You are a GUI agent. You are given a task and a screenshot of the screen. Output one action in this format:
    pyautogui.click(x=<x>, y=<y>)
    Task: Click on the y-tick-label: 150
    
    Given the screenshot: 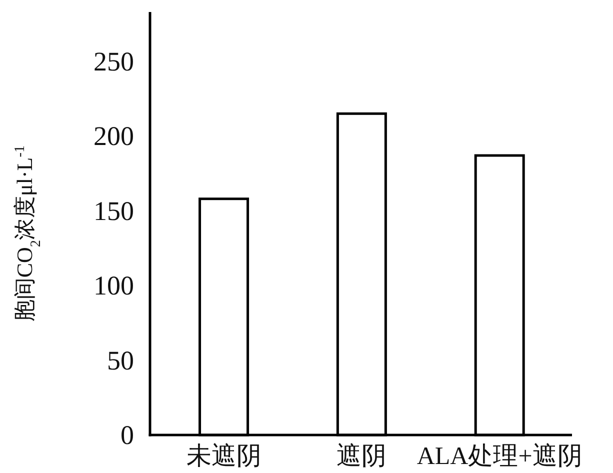 What is the action you would take?
    pyautogui.click(x=114, y=211)
    